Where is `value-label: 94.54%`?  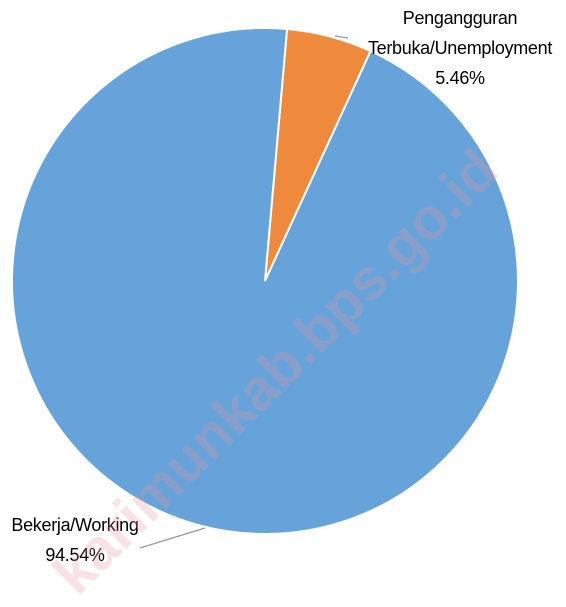
value-label: 94.54% is located at coordinates (75, 555).